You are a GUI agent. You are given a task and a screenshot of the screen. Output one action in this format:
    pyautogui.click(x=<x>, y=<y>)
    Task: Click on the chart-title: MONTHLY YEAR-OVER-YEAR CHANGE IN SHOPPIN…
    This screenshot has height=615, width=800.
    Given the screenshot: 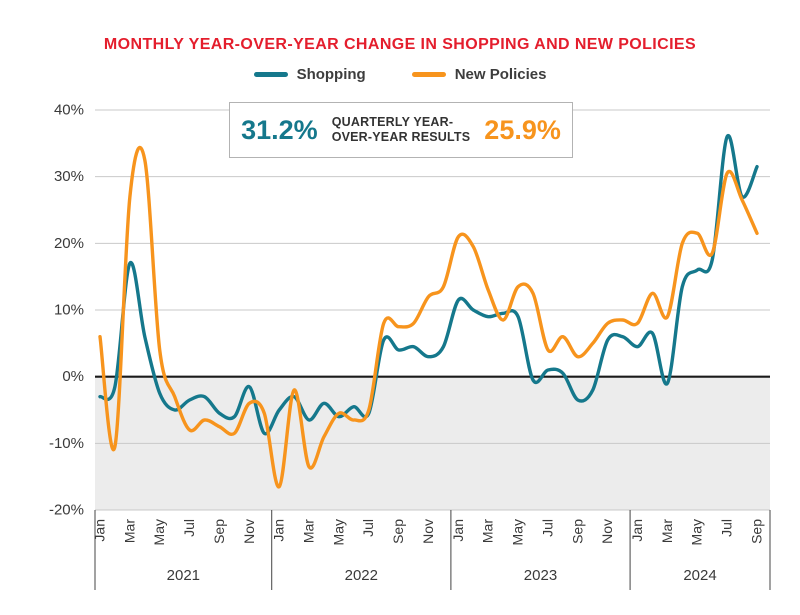 What is the action you would take?
    pyautogui.click(x=400, y=44)
    